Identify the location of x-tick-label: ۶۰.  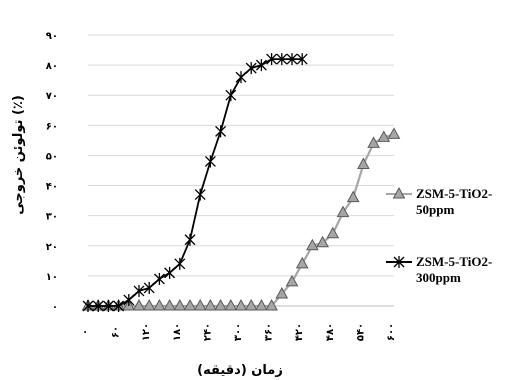
(116, 332).